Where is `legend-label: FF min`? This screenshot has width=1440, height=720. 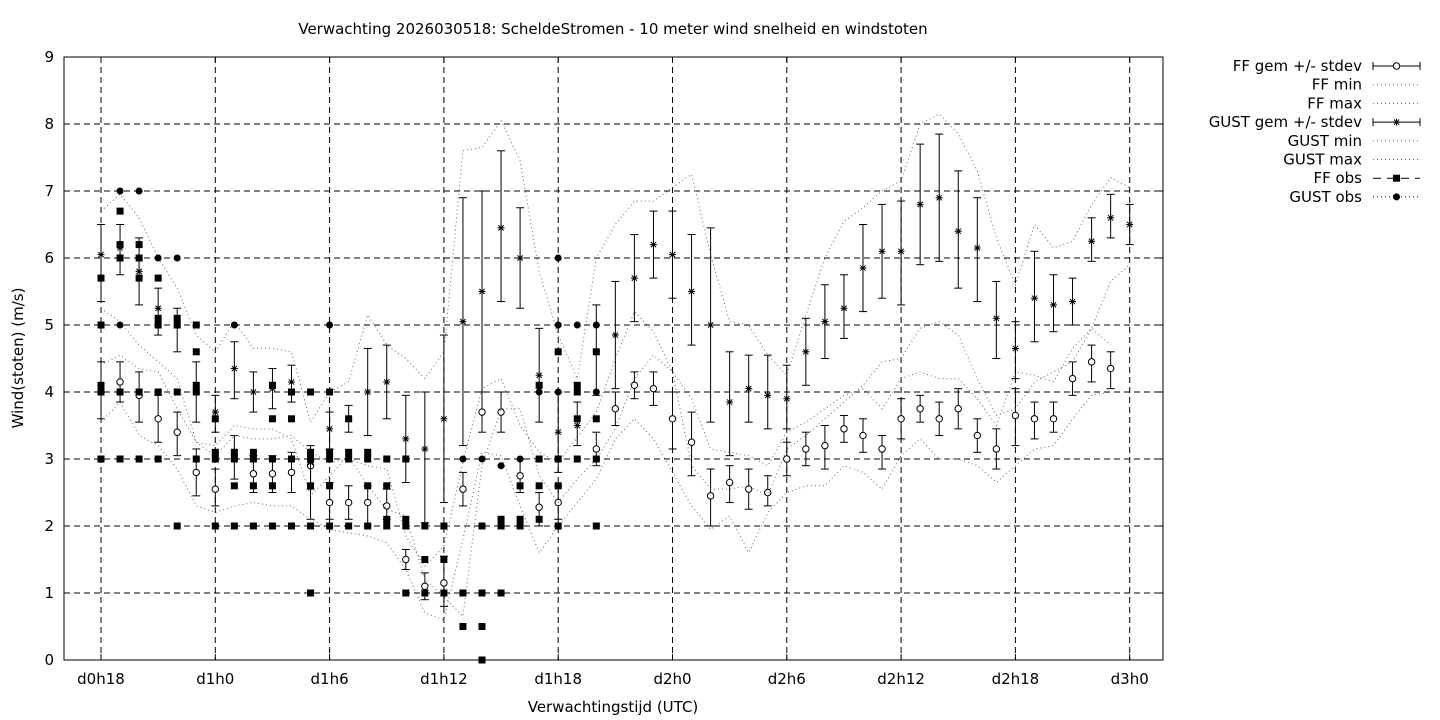
legend-label: FF min is located at coordinates (1337, 85).